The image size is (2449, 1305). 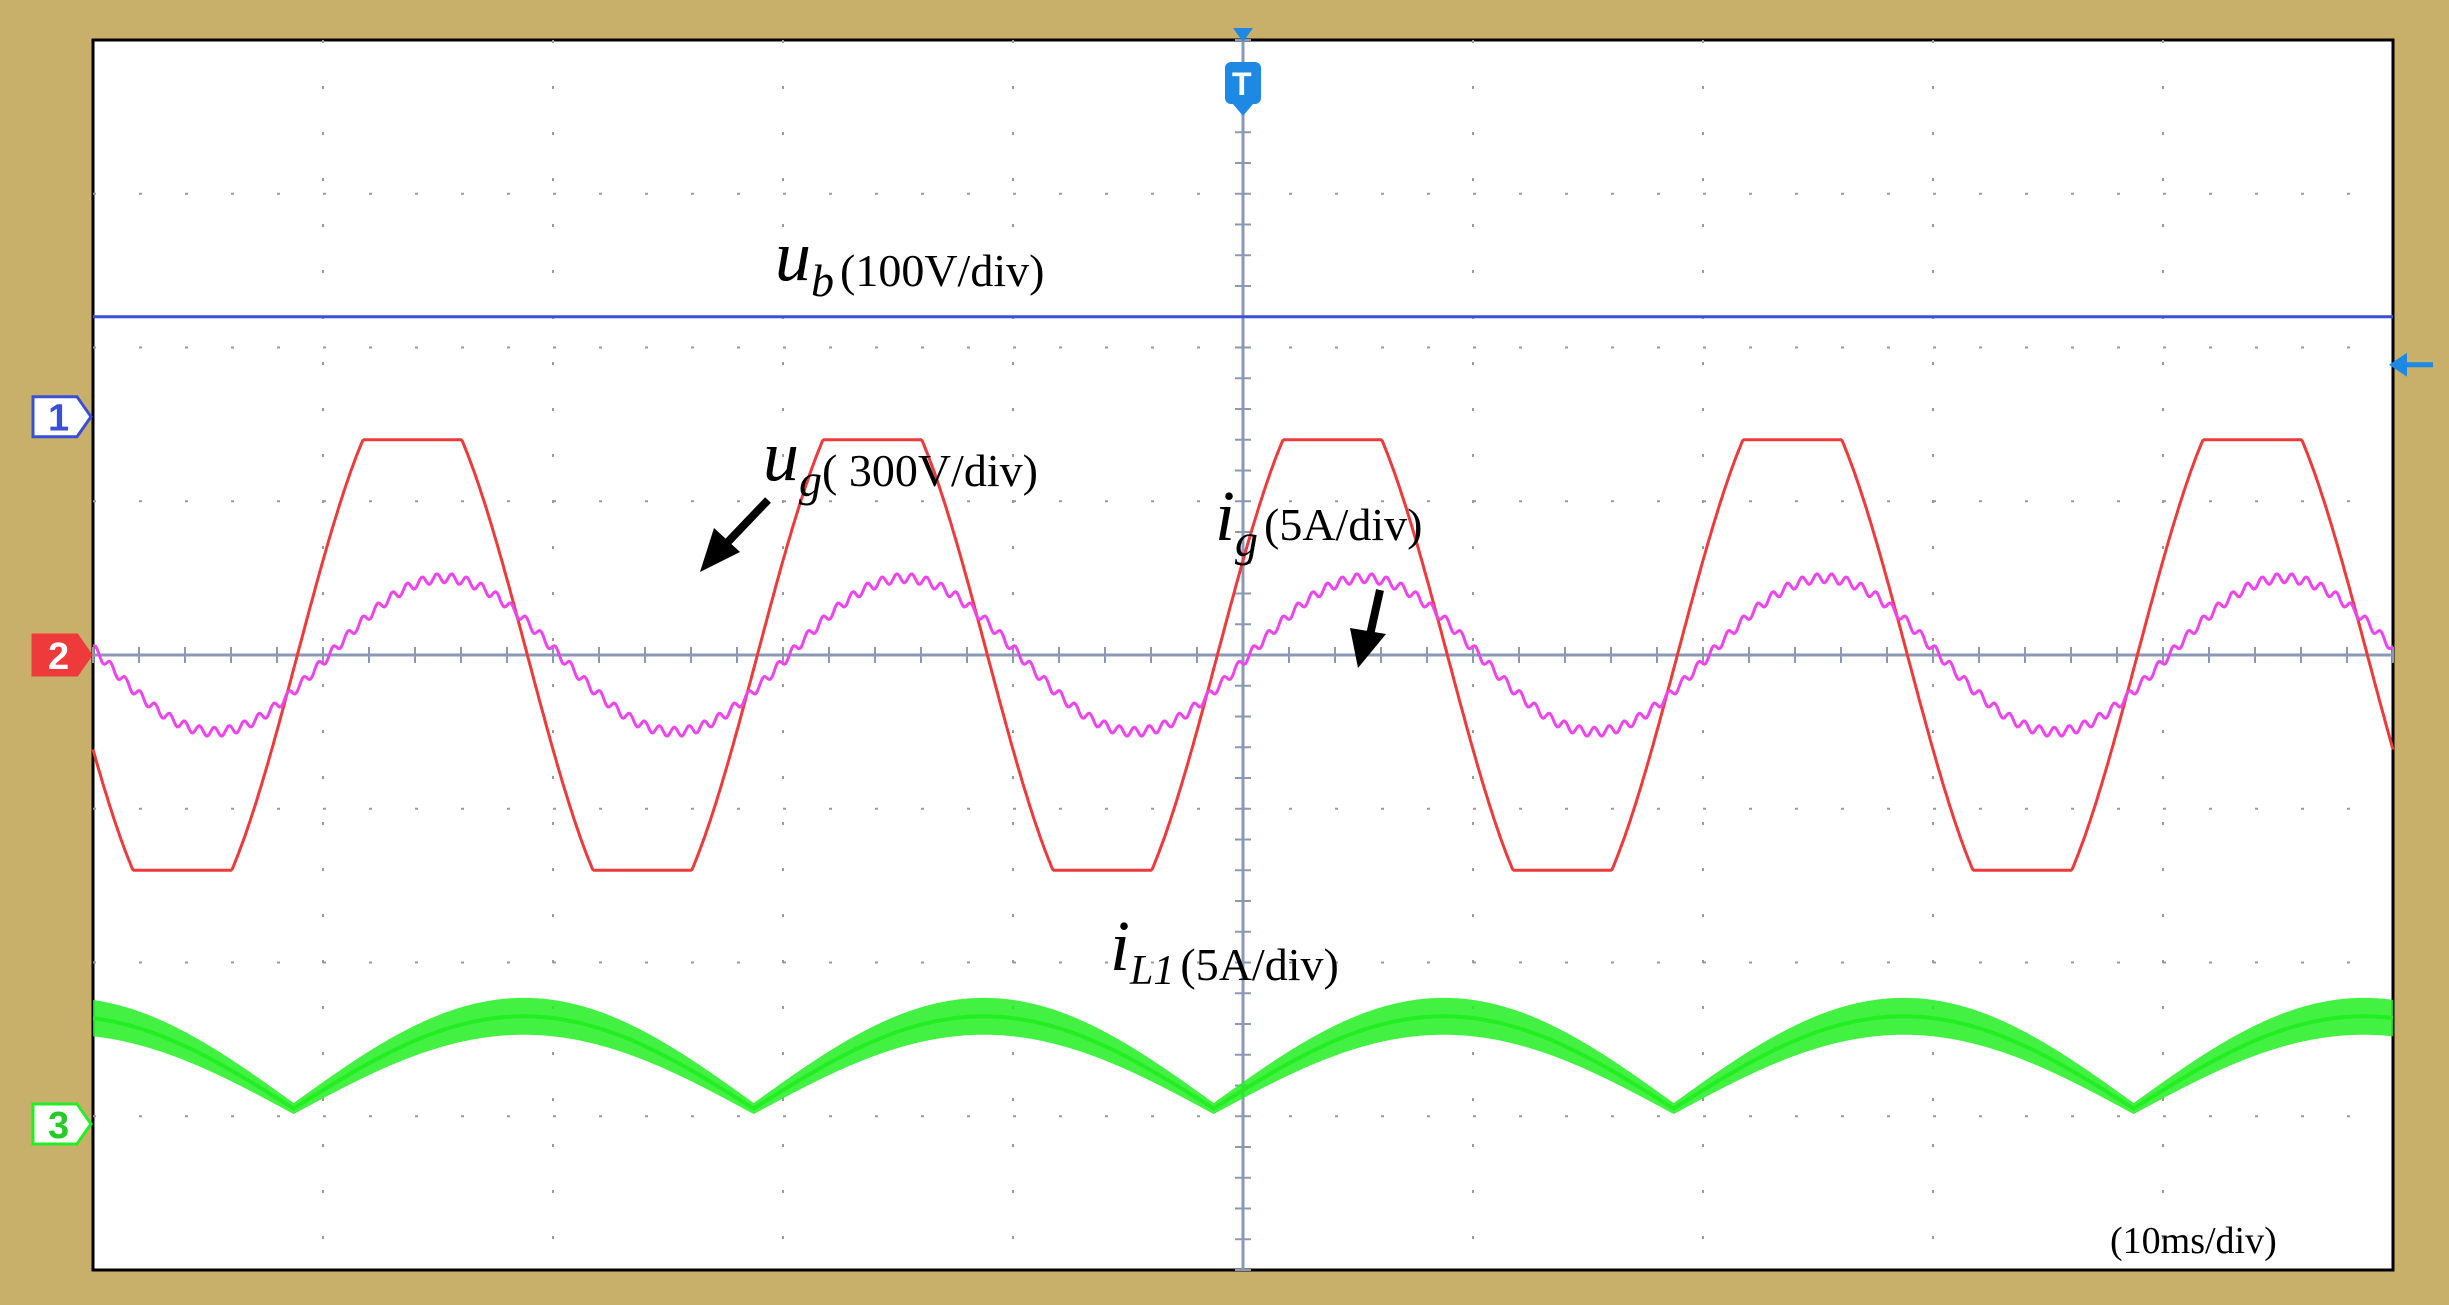 I want to click on il1-trace-band, so click(x=1243, y=1055).